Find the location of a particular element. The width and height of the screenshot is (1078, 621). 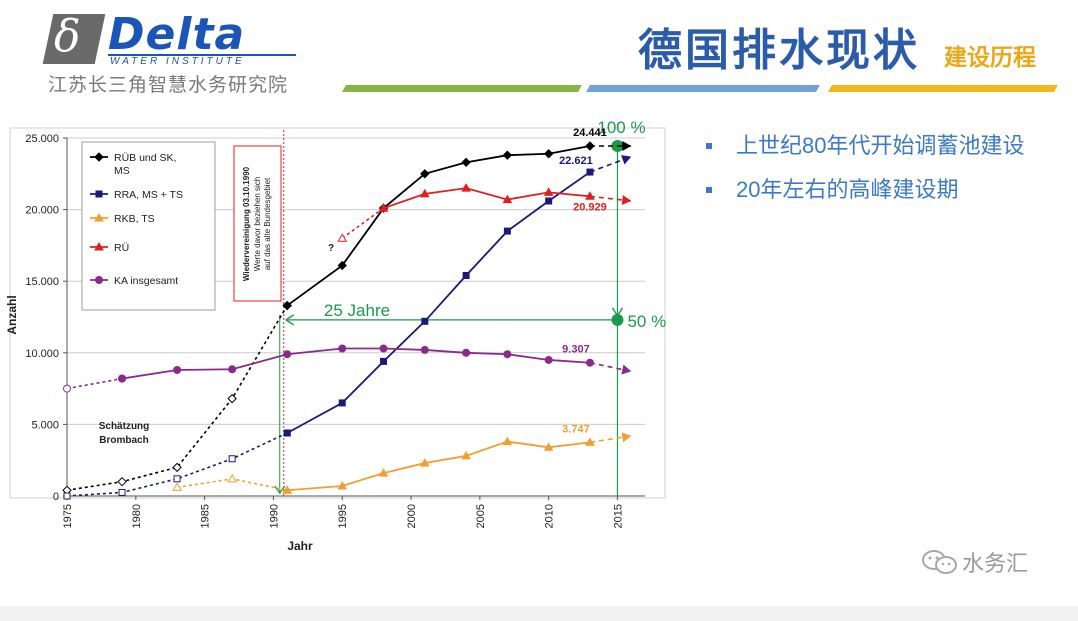

x-axis-label: Jahr is located at coordinates (300, 546).